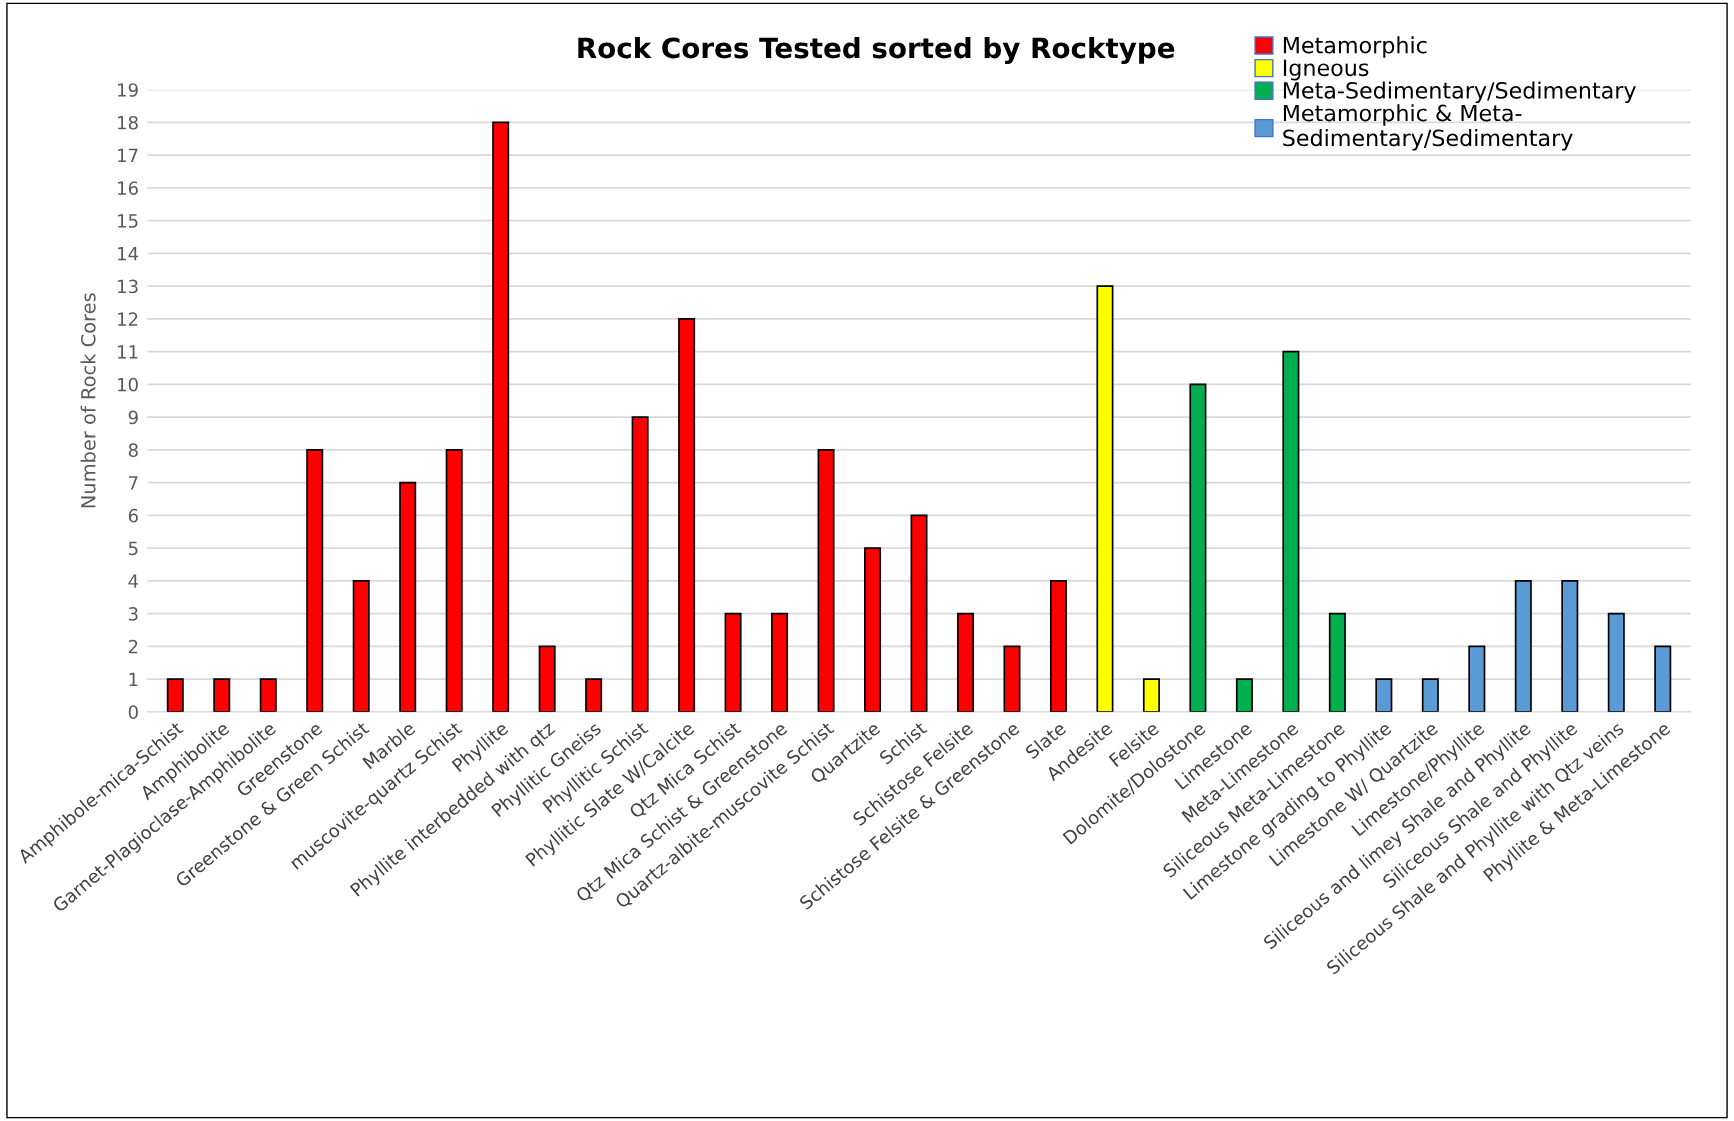 This screenshot has width=1734, height=1121. What do you see at coordinates (128, 90) in the screenshot?
I see `y-tick-label: 19` at bounding box center [128, 90].